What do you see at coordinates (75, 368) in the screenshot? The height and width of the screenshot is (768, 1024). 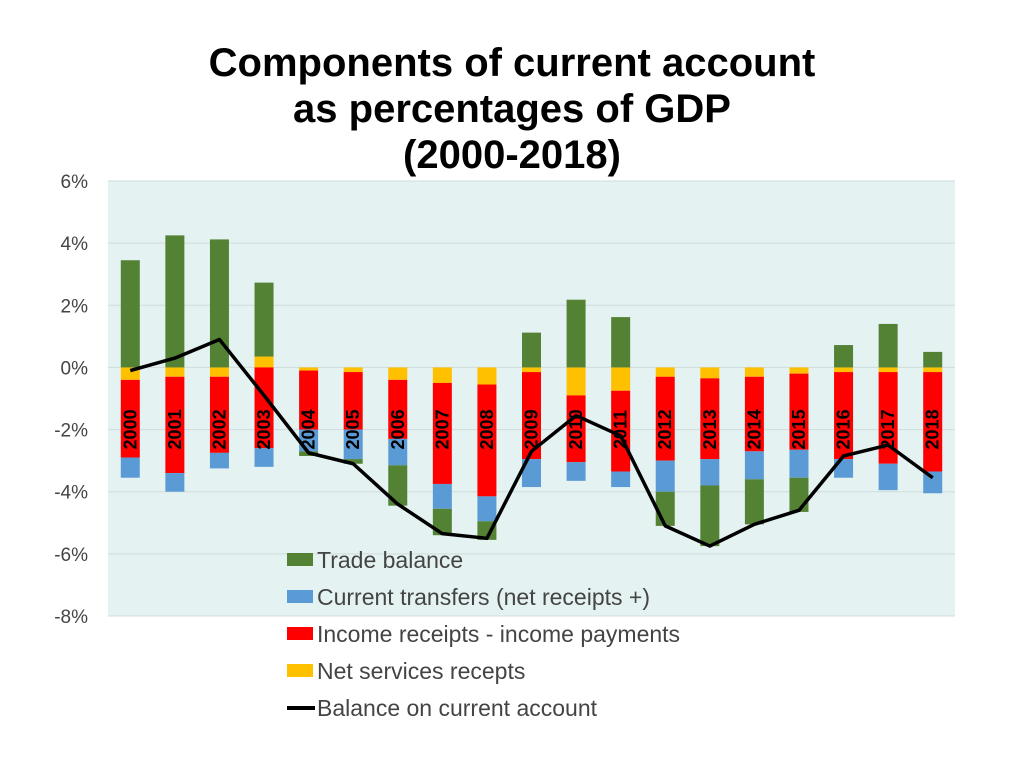 I see `y-tick-label: 0%` at bounding box center [75, 368].